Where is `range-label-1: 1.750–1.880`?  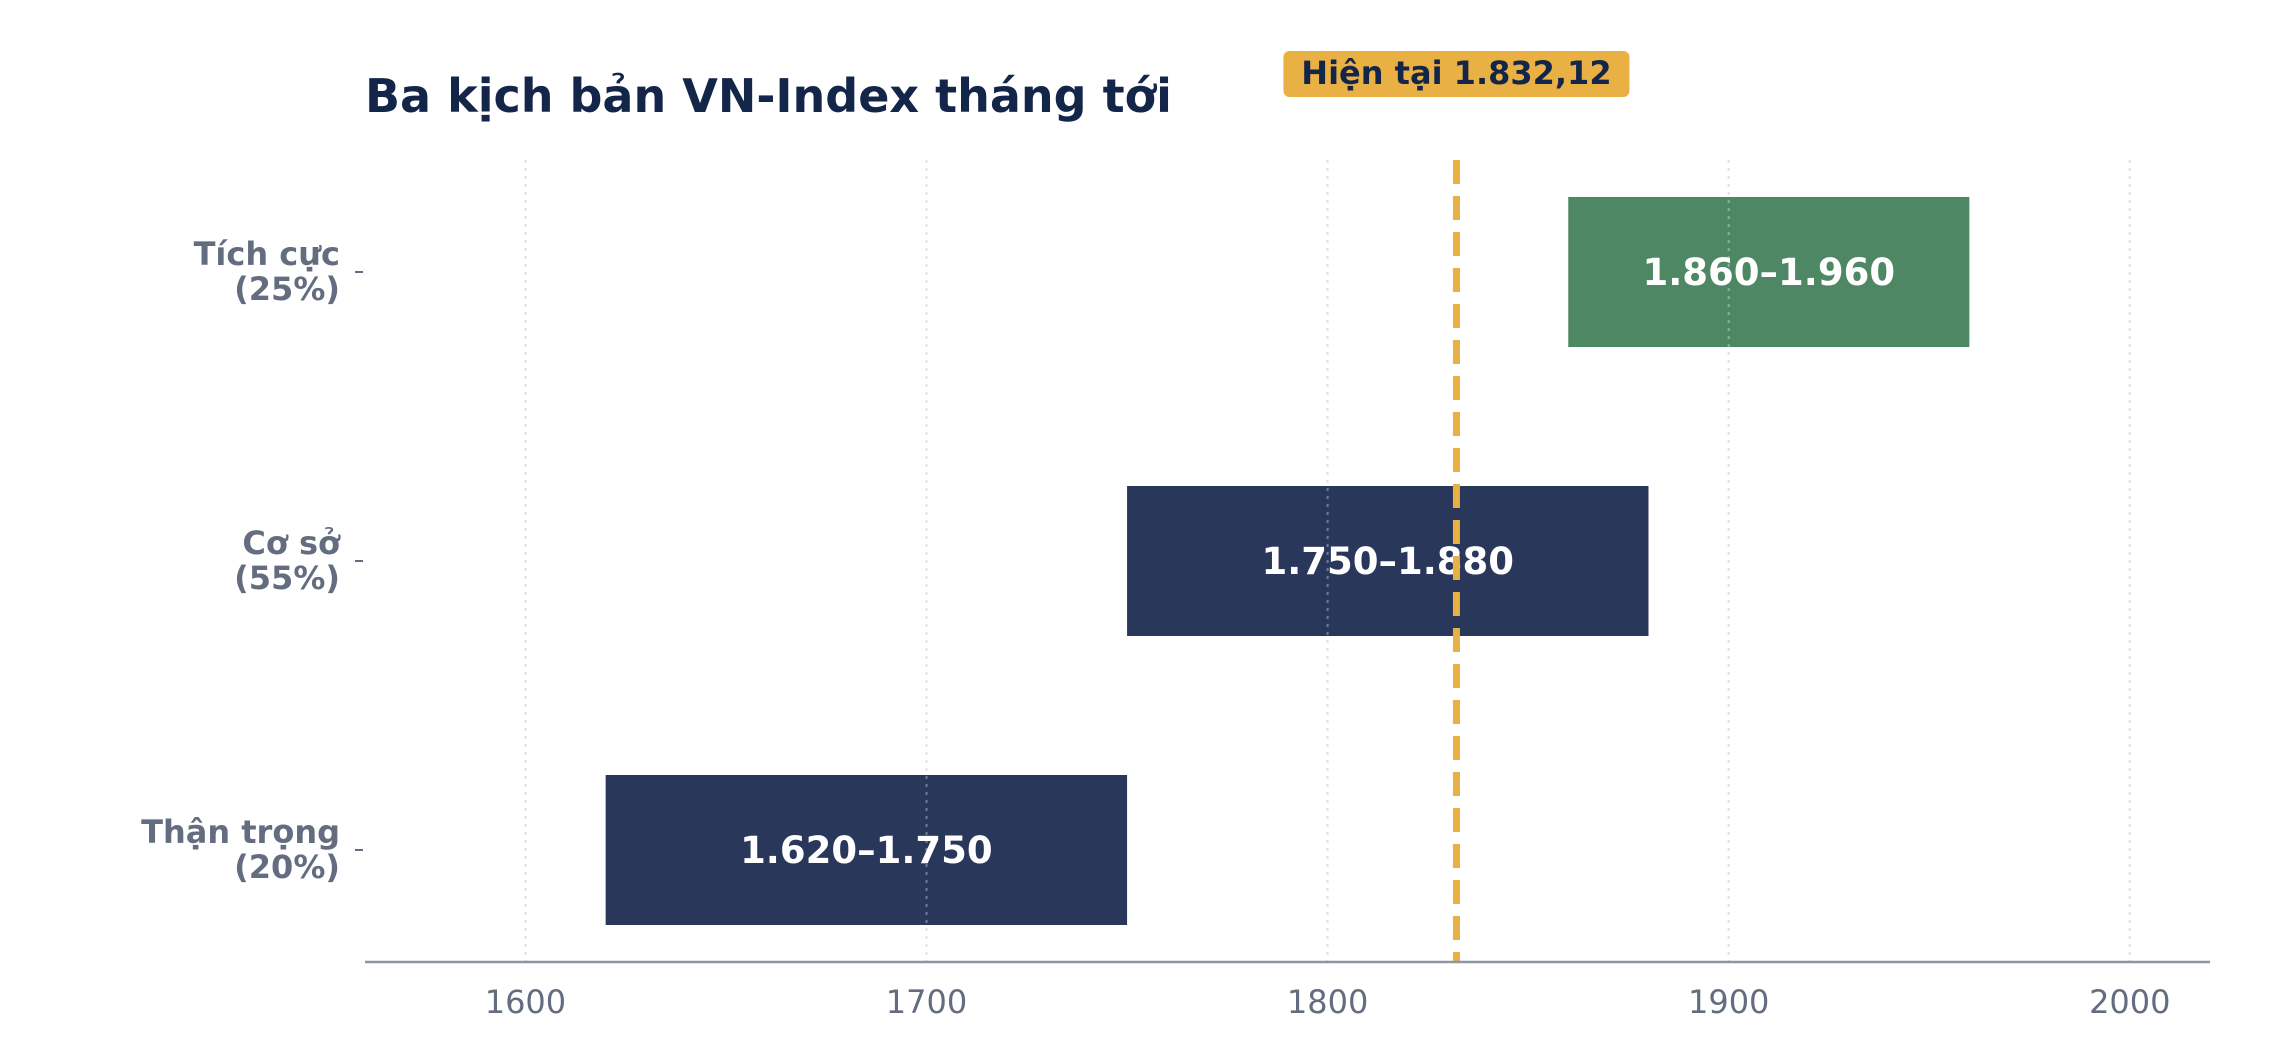
range-label-1: 1.750–1.880 is located at coordinates (1387, 561).